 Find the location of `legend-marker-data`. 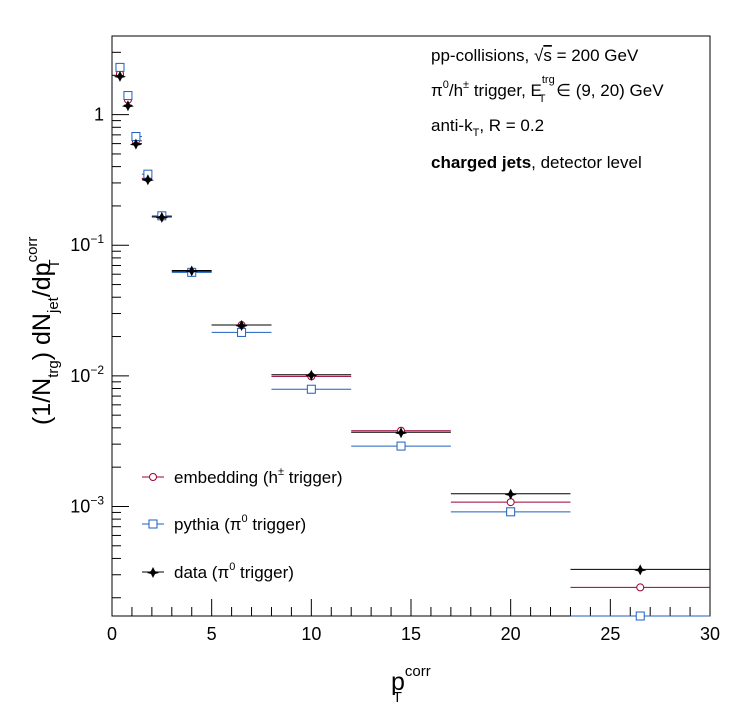

legend-marker-data is located at coordinates (153, 572).